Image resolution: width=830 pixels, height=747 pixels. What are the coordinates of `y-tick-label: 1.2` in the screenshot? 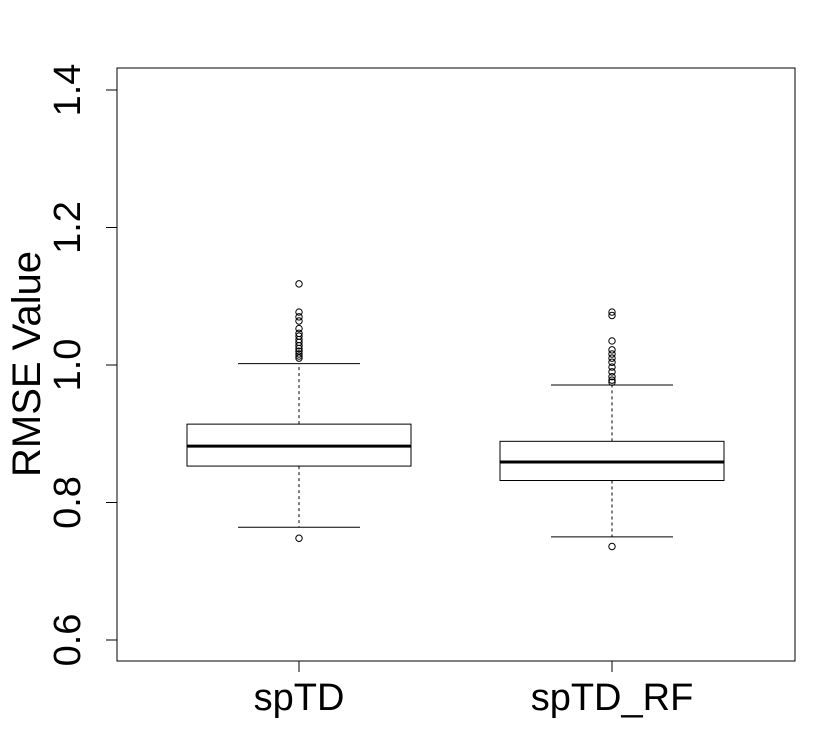 It's located at (68, 227).